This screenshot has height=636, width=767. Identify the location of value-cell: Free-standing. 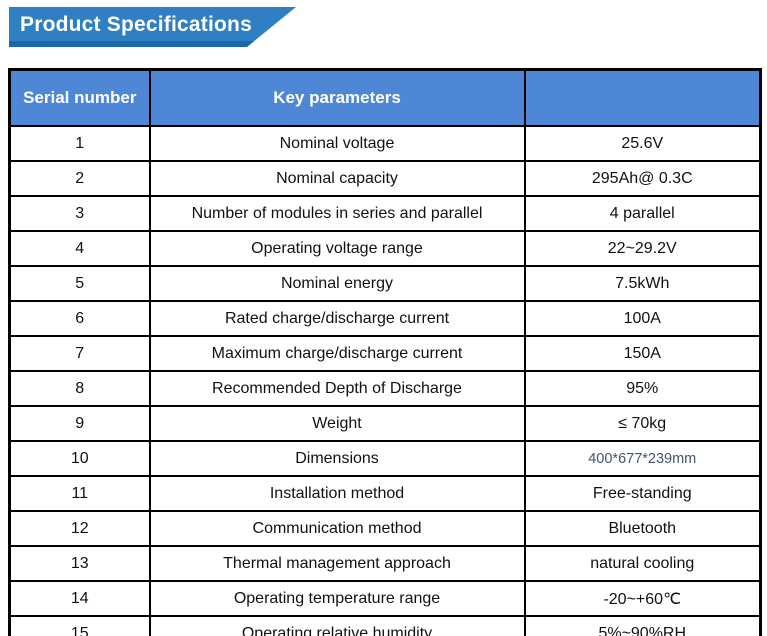
(642, 493).